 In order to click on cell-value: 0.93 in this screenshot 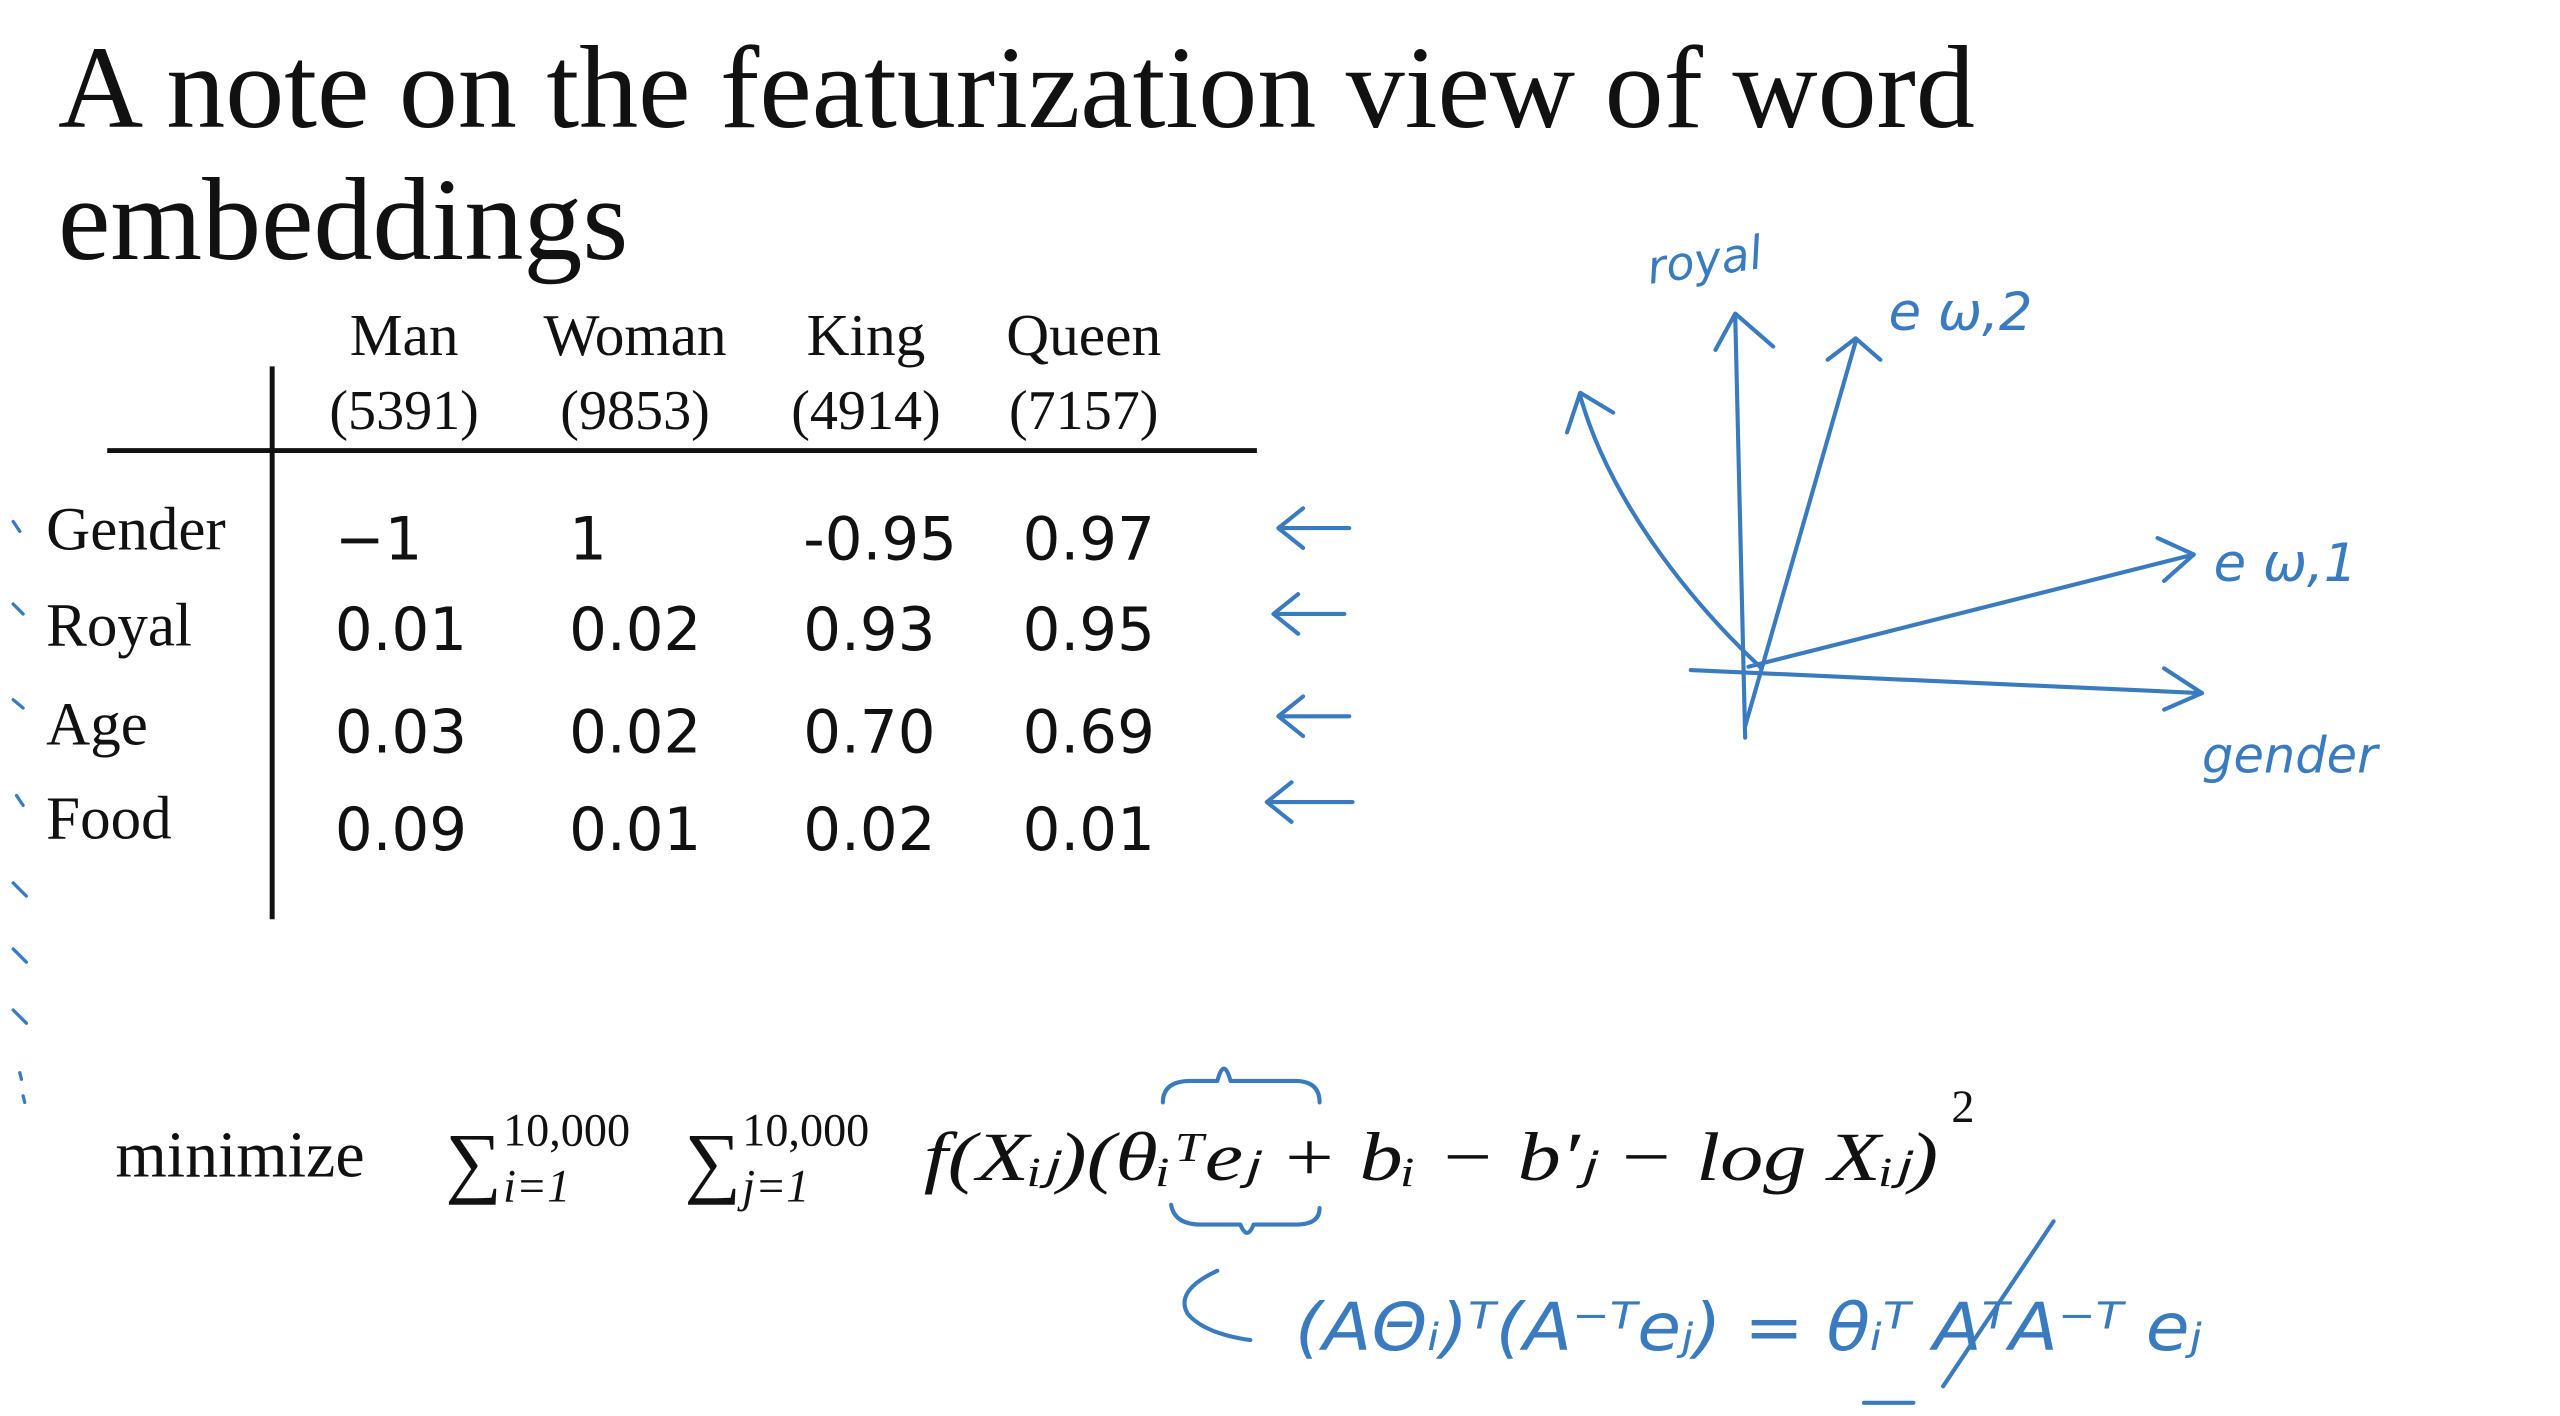, I will do `click(869, 630)`.